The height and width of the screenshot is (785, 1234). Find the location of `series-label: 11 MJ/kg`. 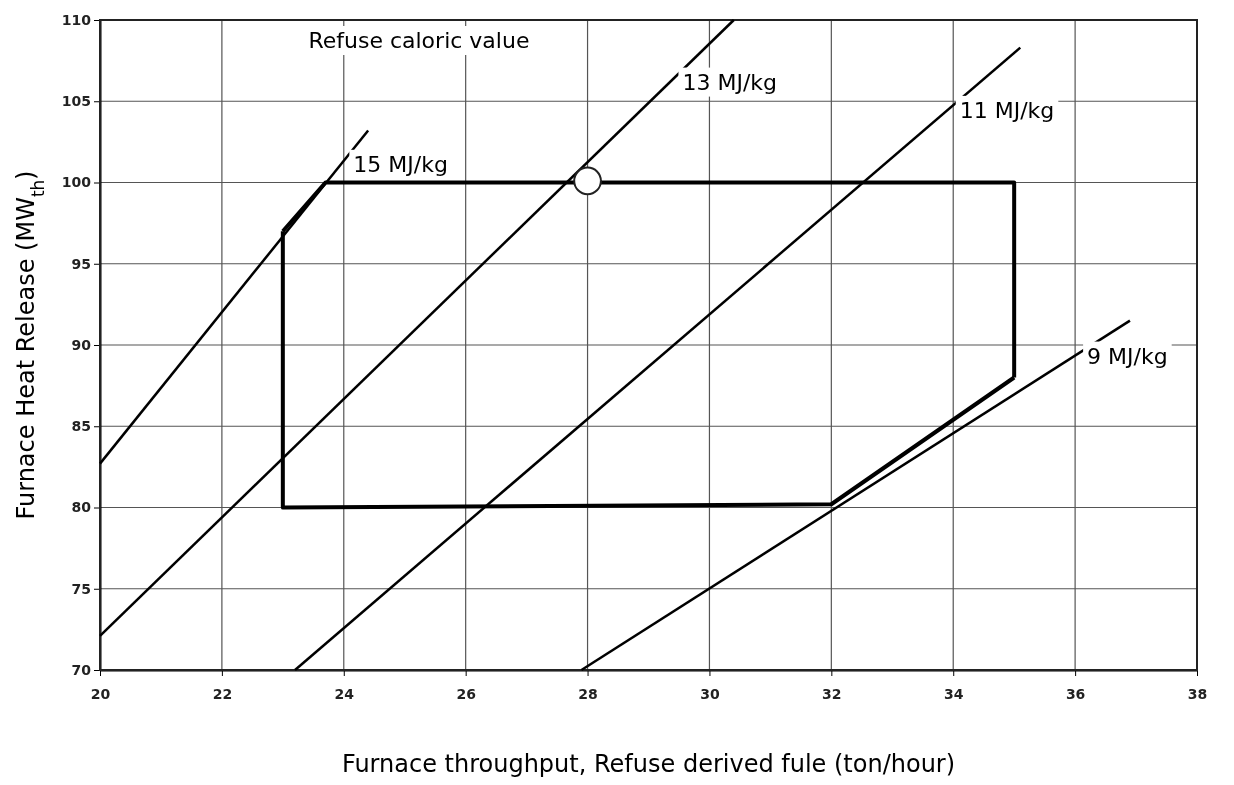

series-label: 11 MJ/kg is located at coordinates (1007, 110).